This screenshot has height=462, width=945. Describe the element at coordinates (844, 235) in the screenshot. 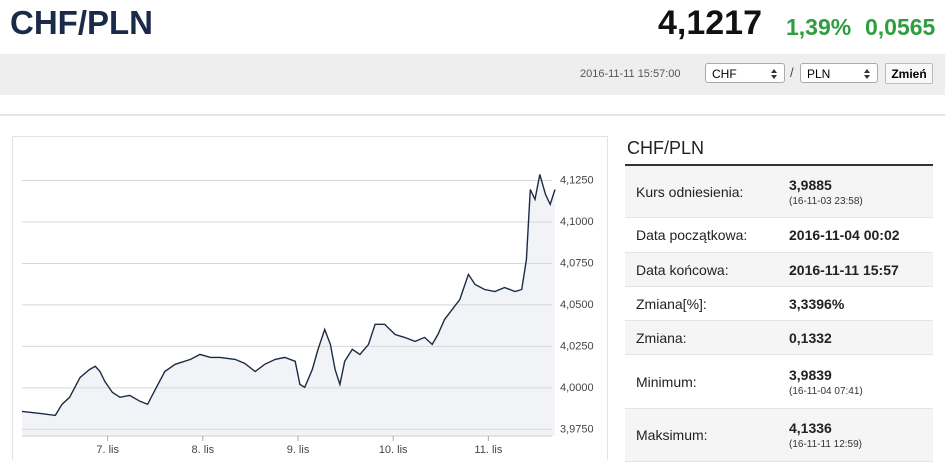

I see `stat-value: 2016-11-04 00:02` at that location.